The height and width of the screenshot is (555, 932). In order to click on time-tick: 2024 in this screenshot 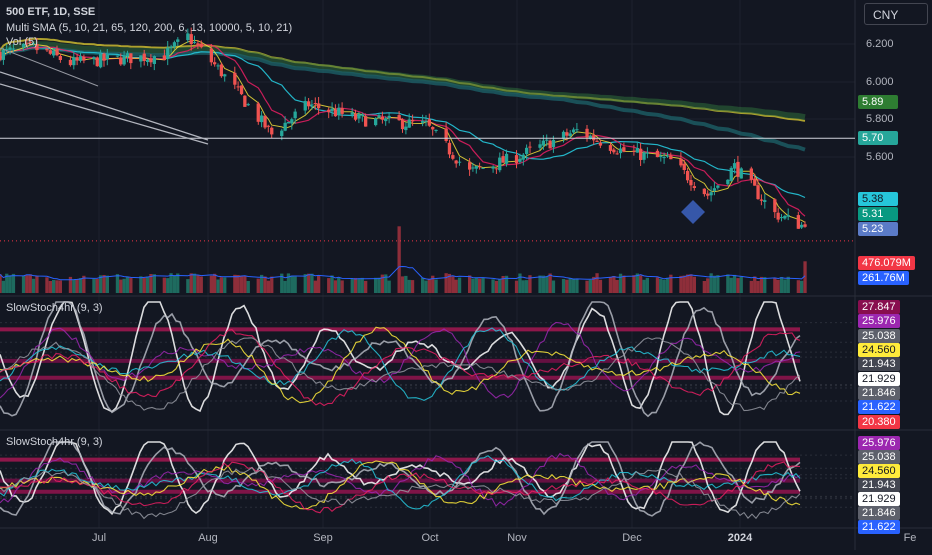, I will do `click(740, 538)`.